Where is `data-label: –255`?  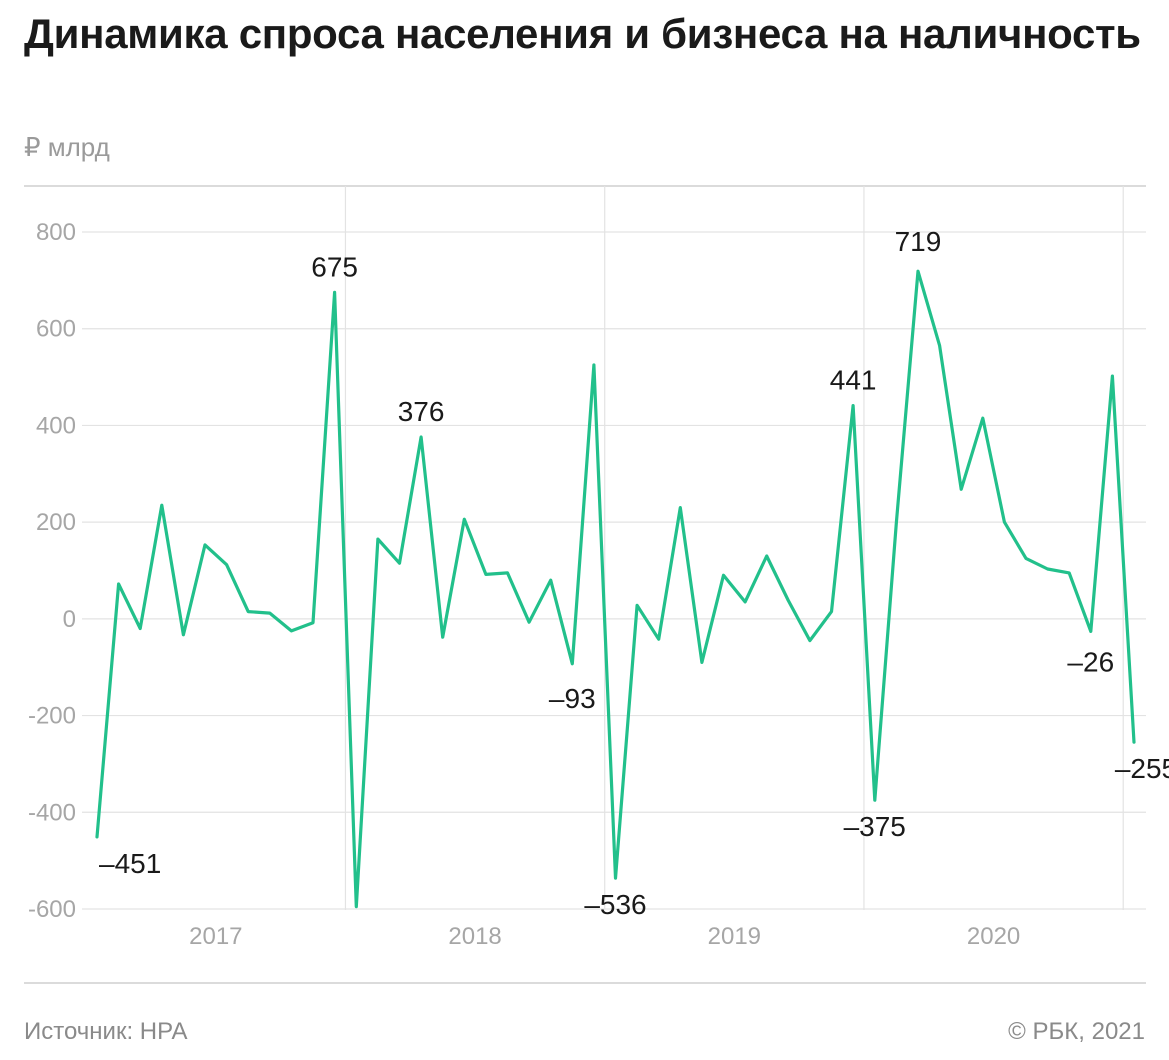
data-label: –255 is located at coordinates (1142, 768).